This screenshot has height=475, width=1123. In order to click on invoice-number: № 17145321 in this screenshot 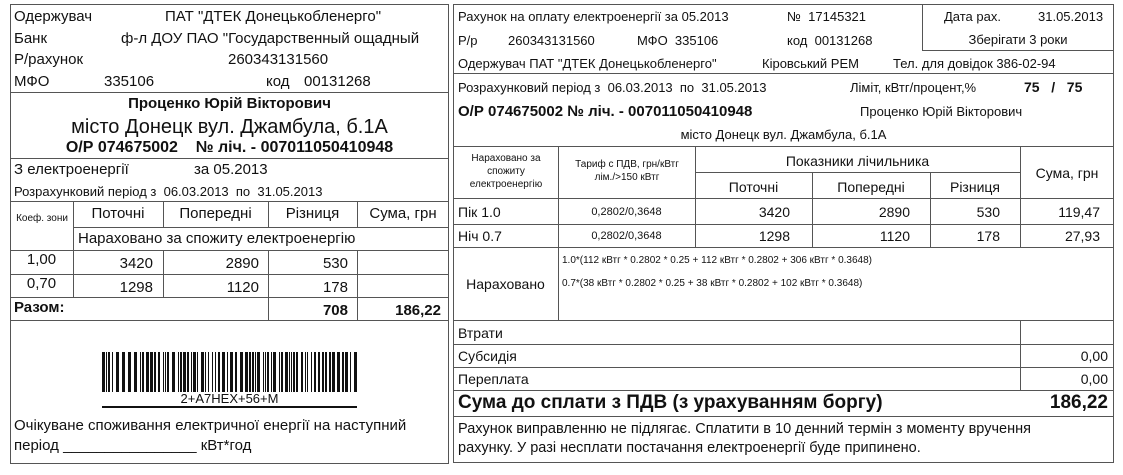, I will do `click(827, 16)`.